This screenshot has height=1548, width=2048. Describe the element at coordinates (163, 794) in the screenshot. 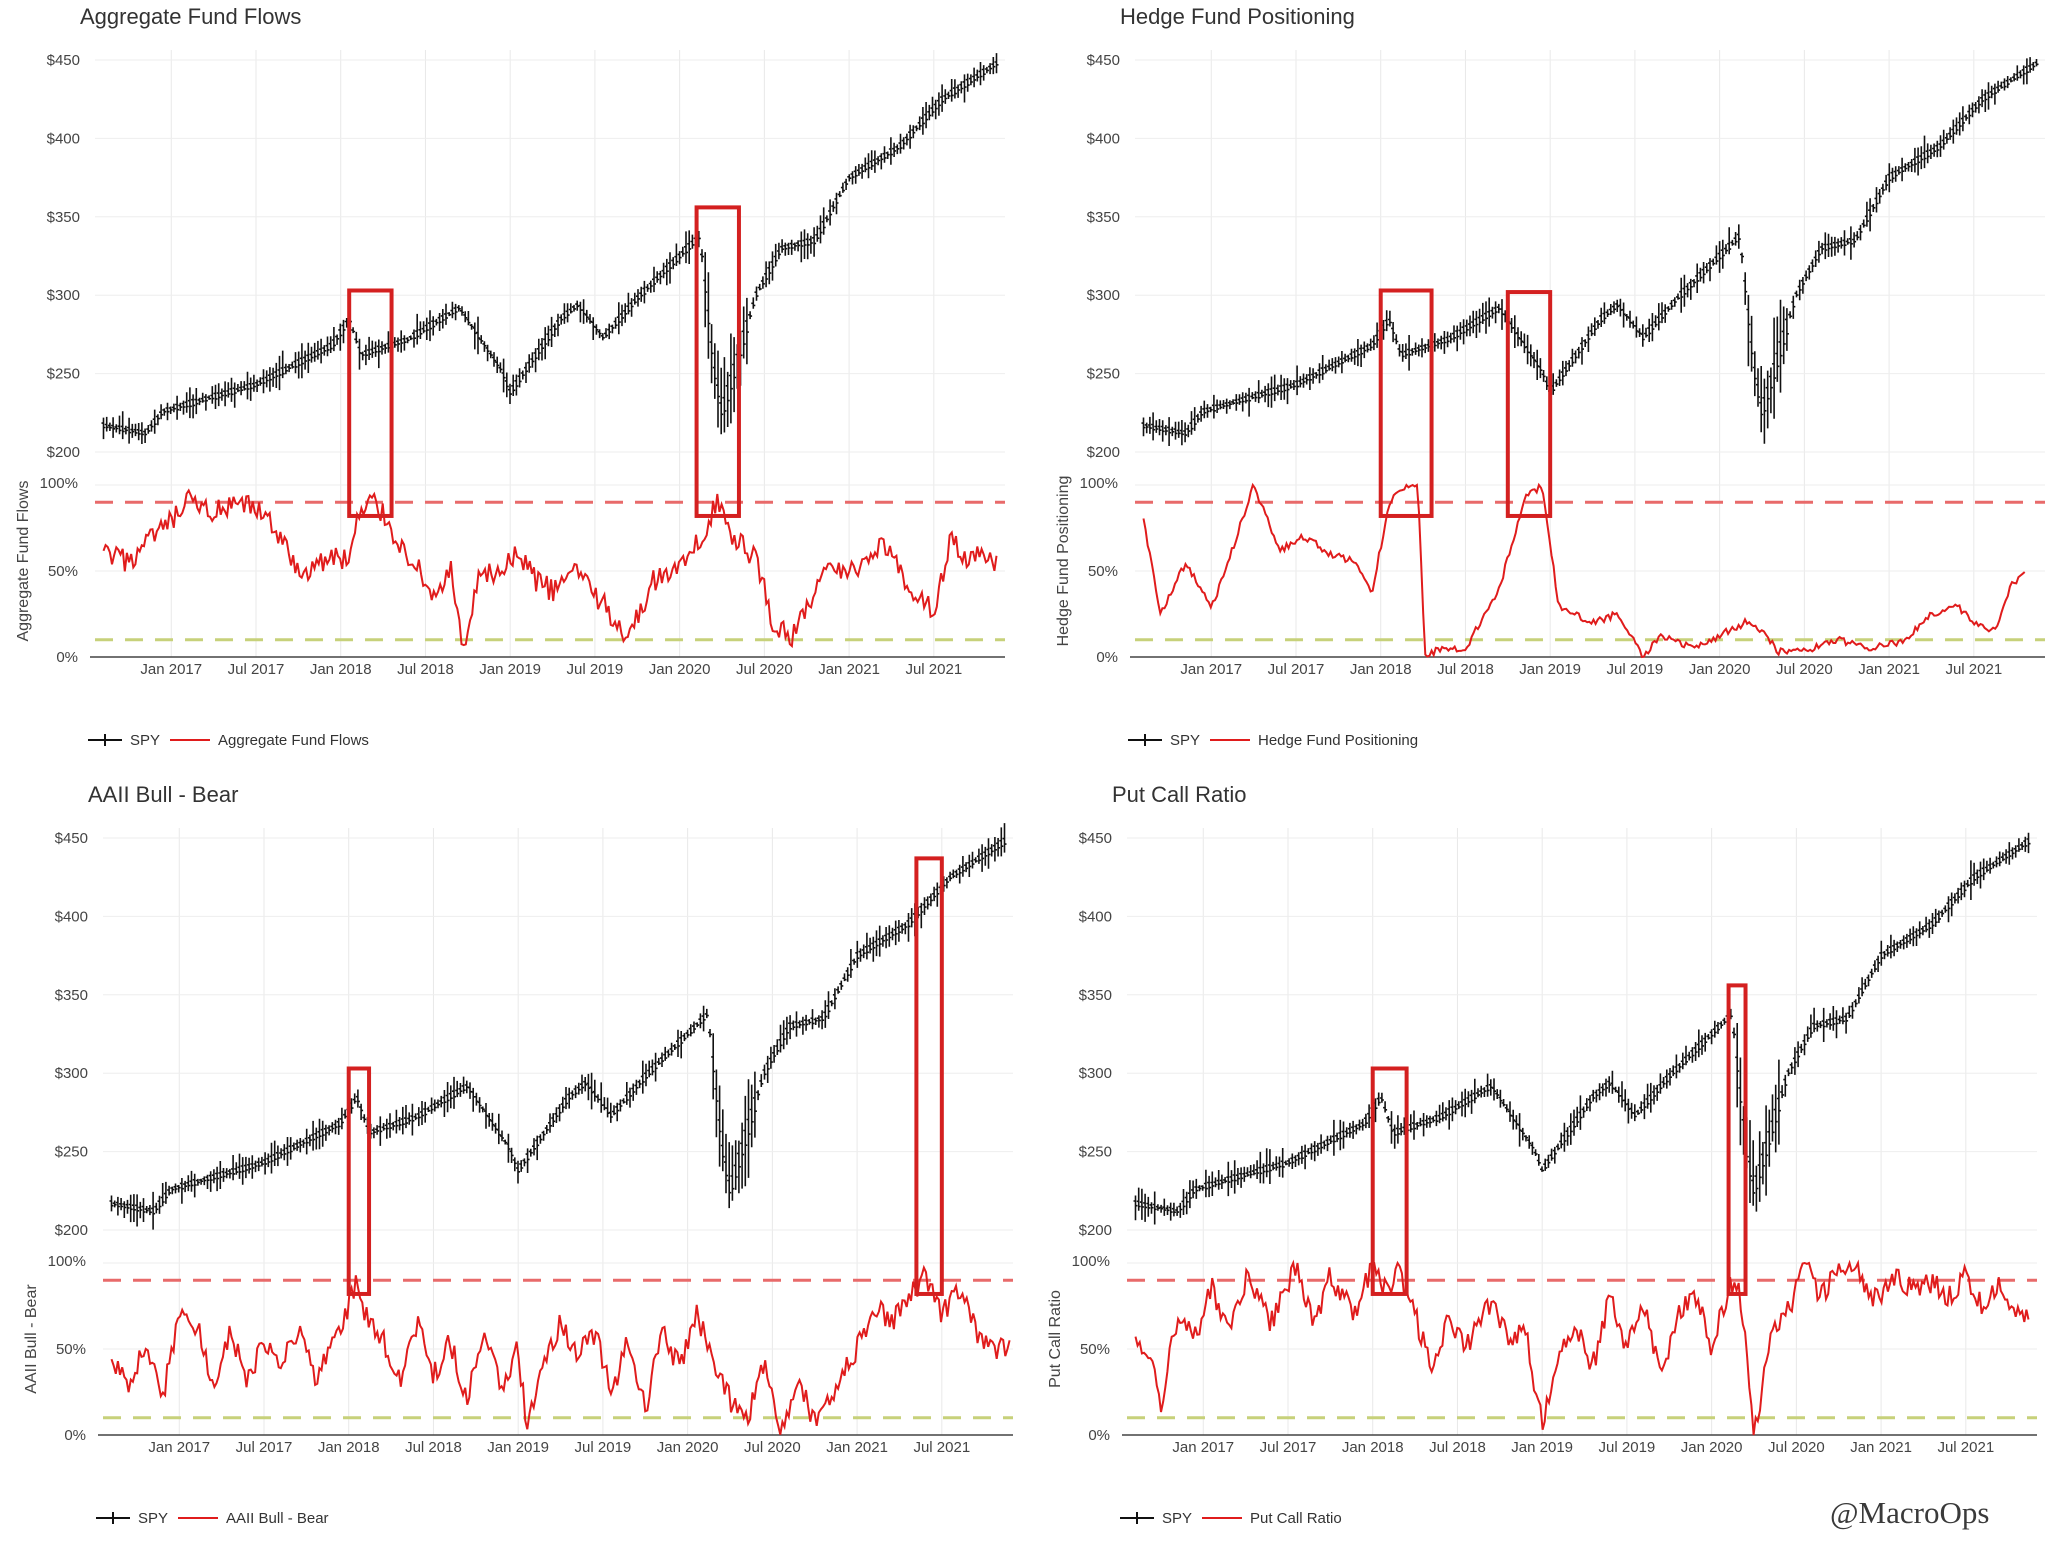

I see `chart-title: AAII Bull - Bear` at that location.